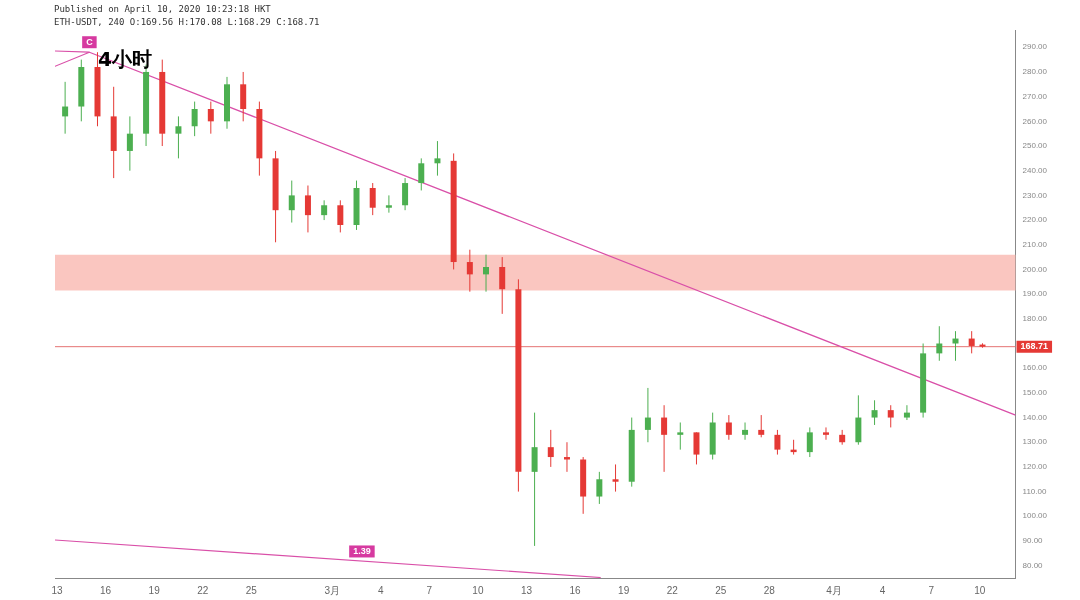 This screenshot has width=1080, height=600. Describe the element at coordinates (834, 590) in the screenshot. I see `x-tick-label: 4月` at that location.